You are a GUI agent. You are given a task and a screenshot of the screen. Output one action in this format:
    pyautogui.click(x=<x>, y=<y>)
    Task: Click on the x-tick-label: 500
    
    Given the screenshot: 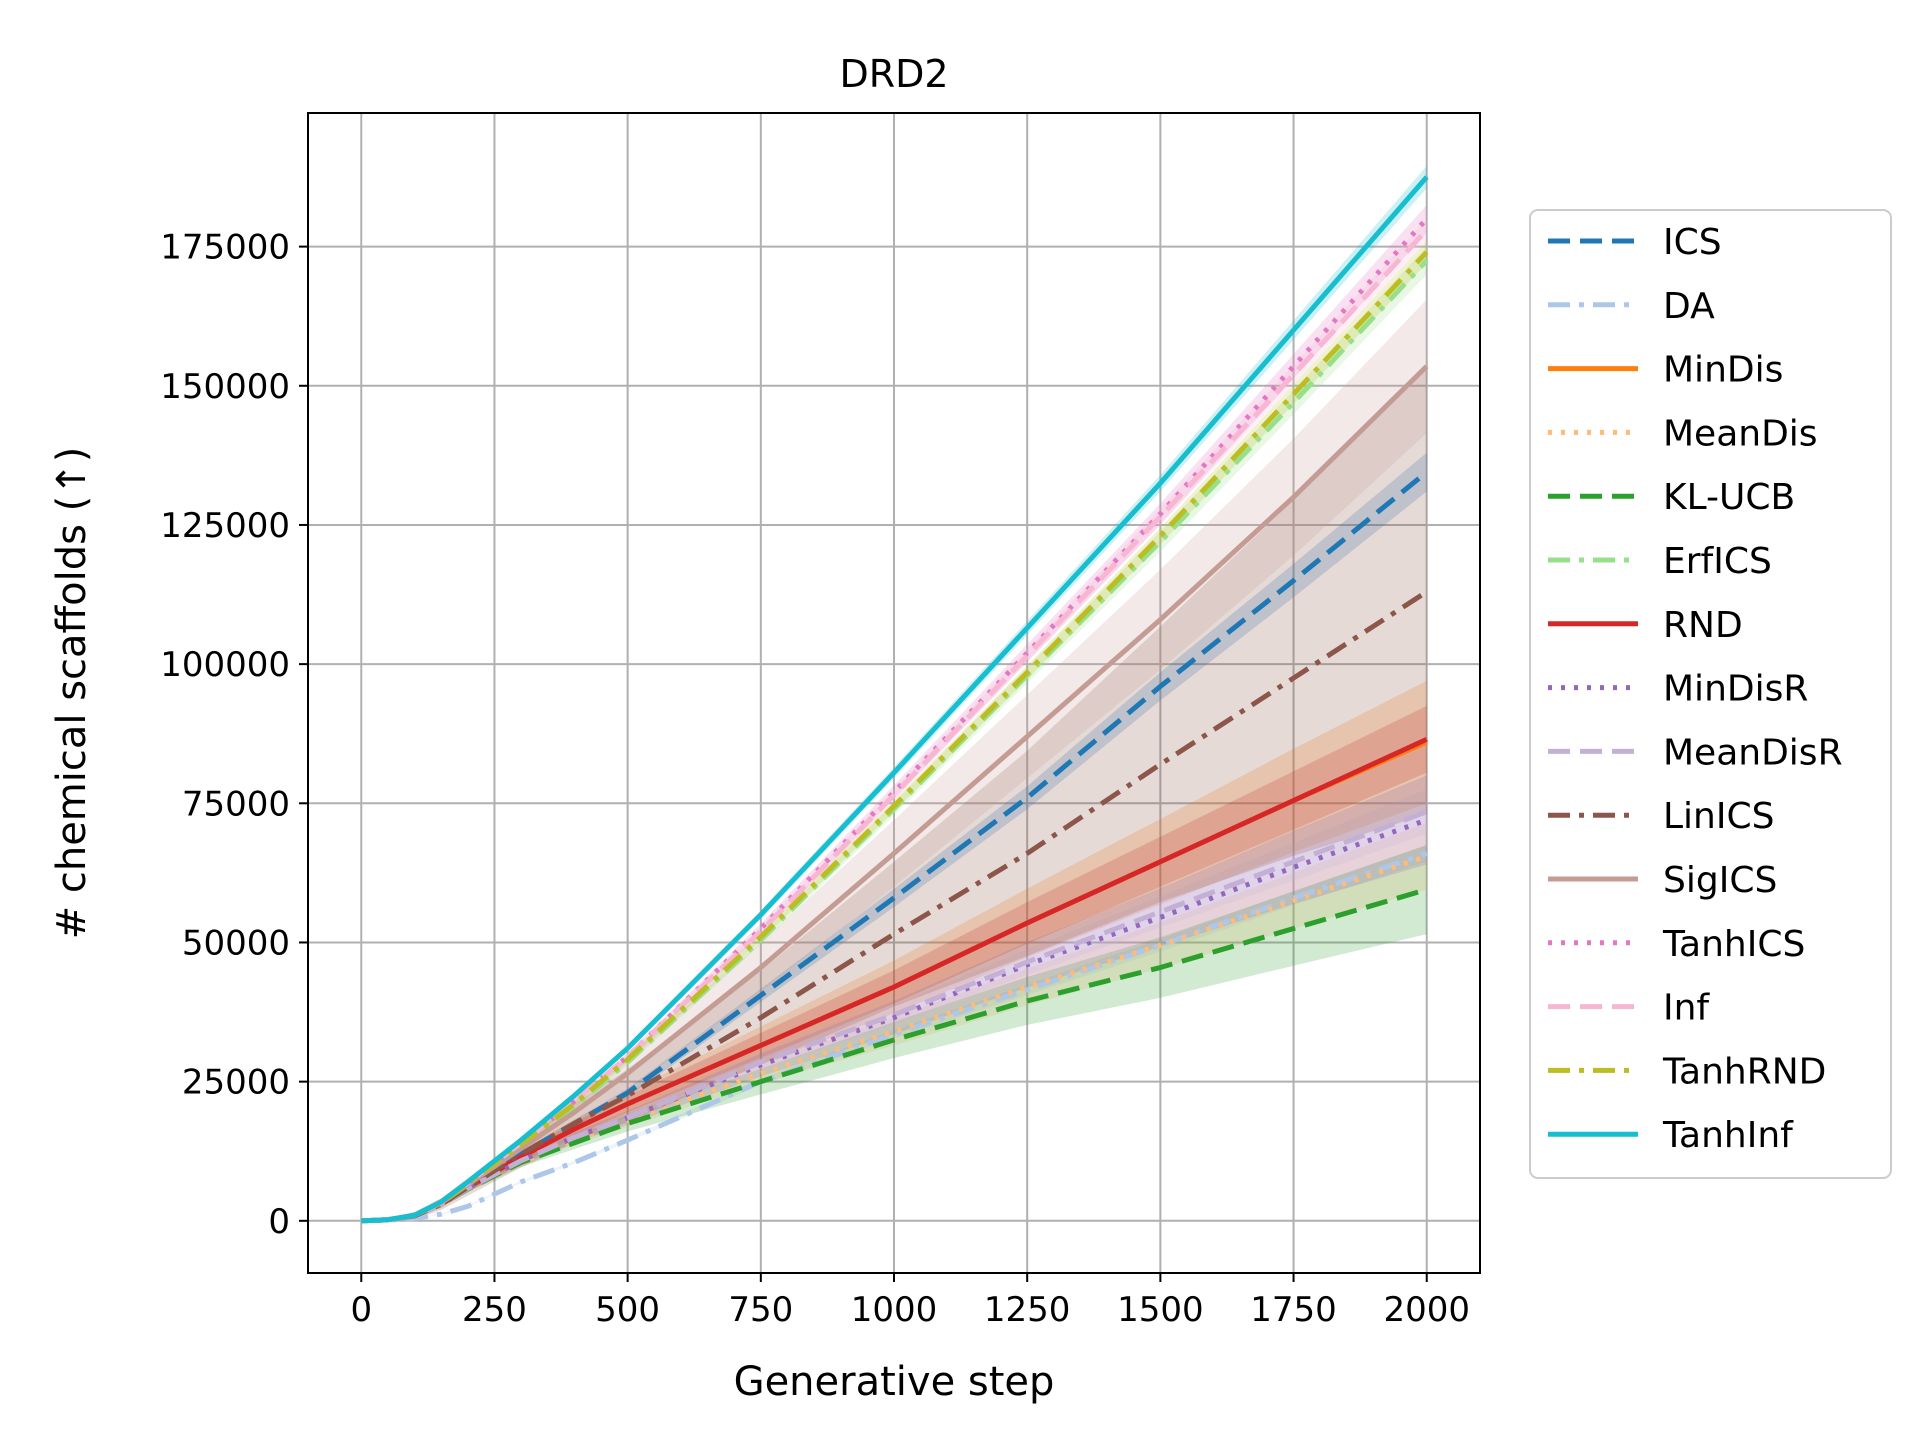 What is the action you would take?
    pyautogui.click(x=627, y=1310)
    